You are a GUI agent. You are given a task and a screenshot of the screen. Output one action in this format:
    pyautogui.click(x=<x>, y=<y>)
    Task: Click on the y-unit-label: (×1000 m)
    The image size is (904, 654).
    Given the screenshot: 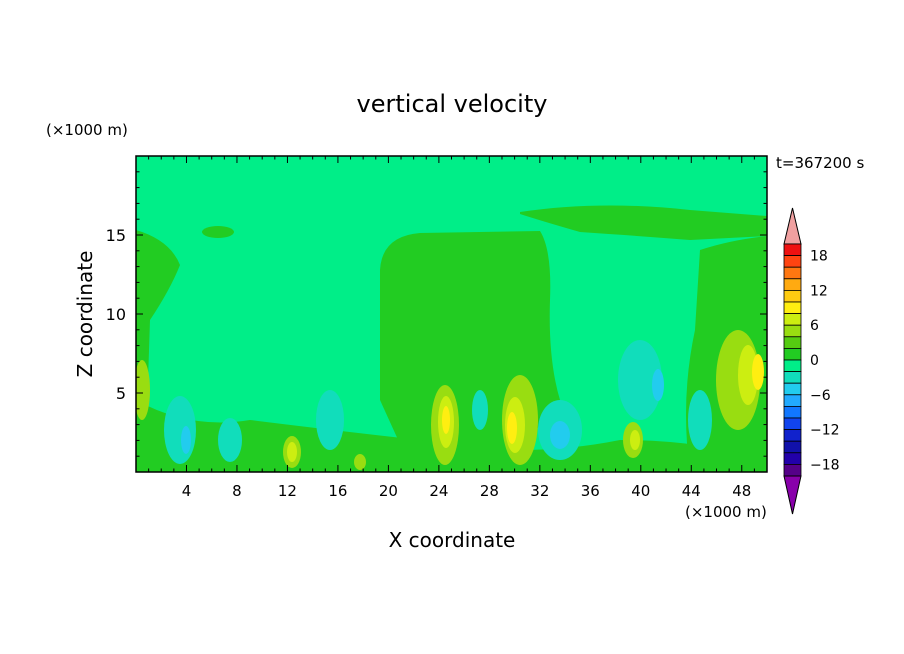 What is the action you would take?
    pyautogui.click(x=87, y=130)
    